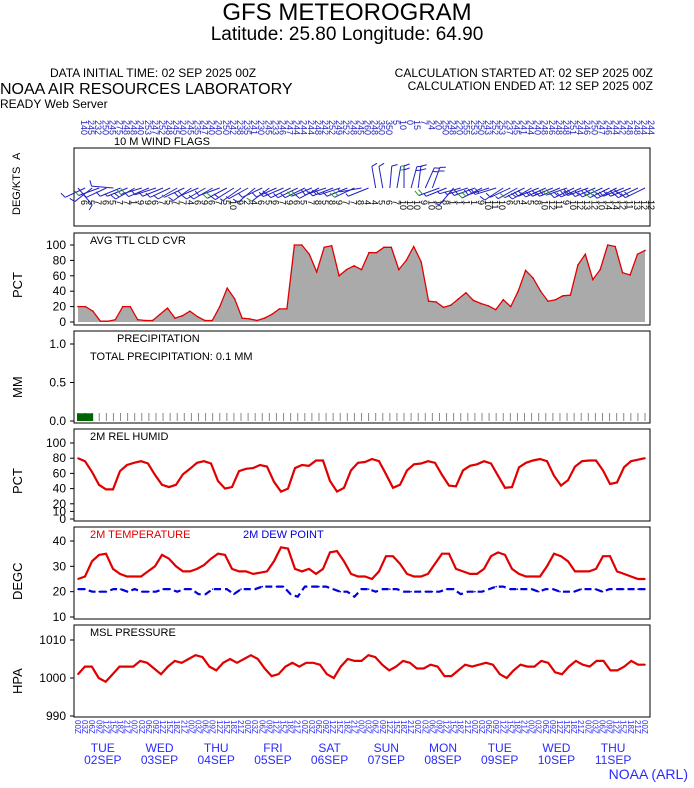 This screenshot has width=694, height=788. Describe the element at coordinates (516, 727) in the screenshot. I see `hour-tick-label: 18Z` at that location.